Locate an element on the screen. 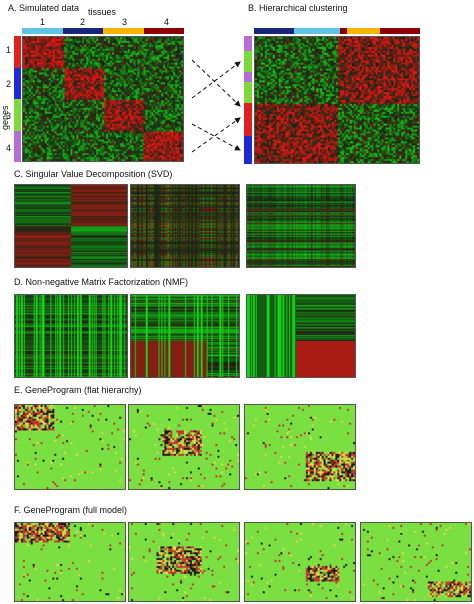 The image size is (474, 604). panel-b-title: B. Hierarchical clustering is located at coordinates (298, 8).